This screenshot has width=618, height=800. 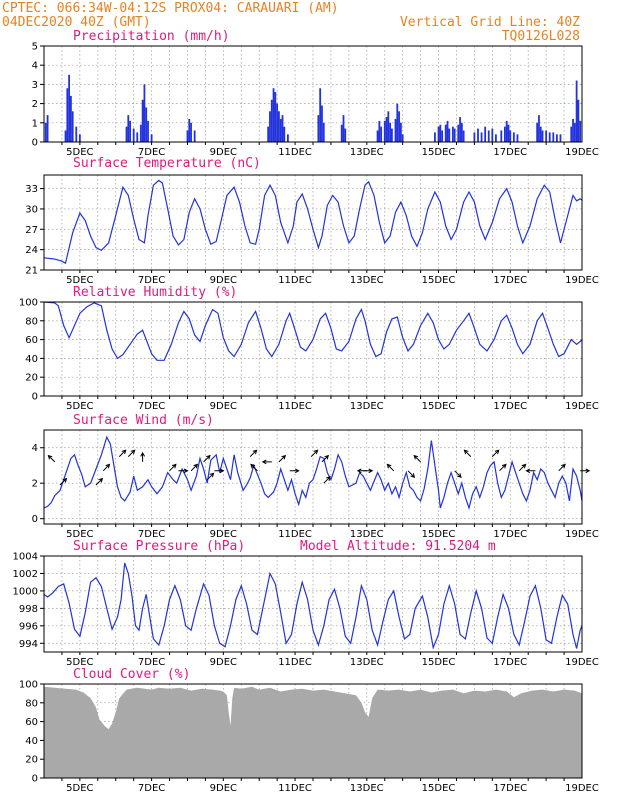 What do you see at coordinates (151, 152) in the screenshot?
I see `precip-xtick-label: 7DEC` at bounding box center [151, 152].